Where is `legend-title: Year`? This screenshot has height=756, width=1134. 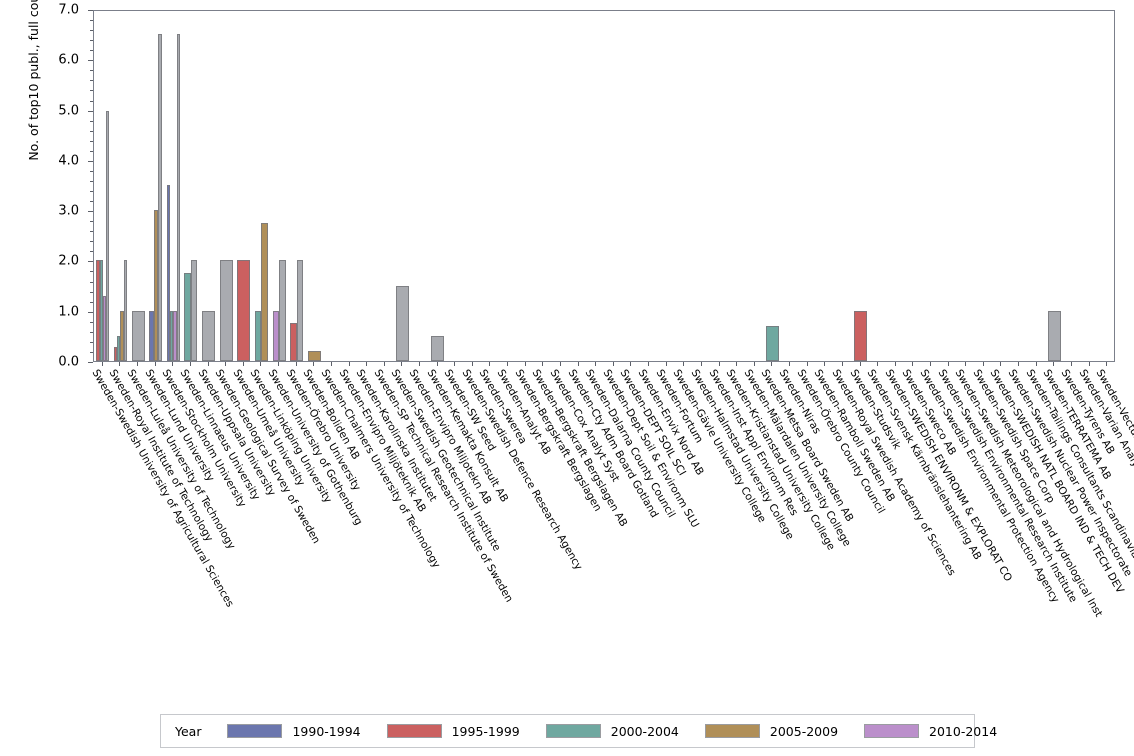 legend-title: Year is located at coordinates (188, 731).